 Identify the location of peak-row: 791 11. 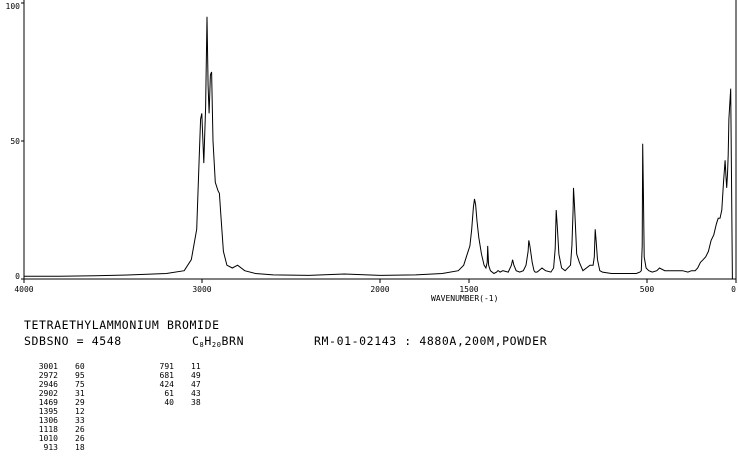
(190, 366).